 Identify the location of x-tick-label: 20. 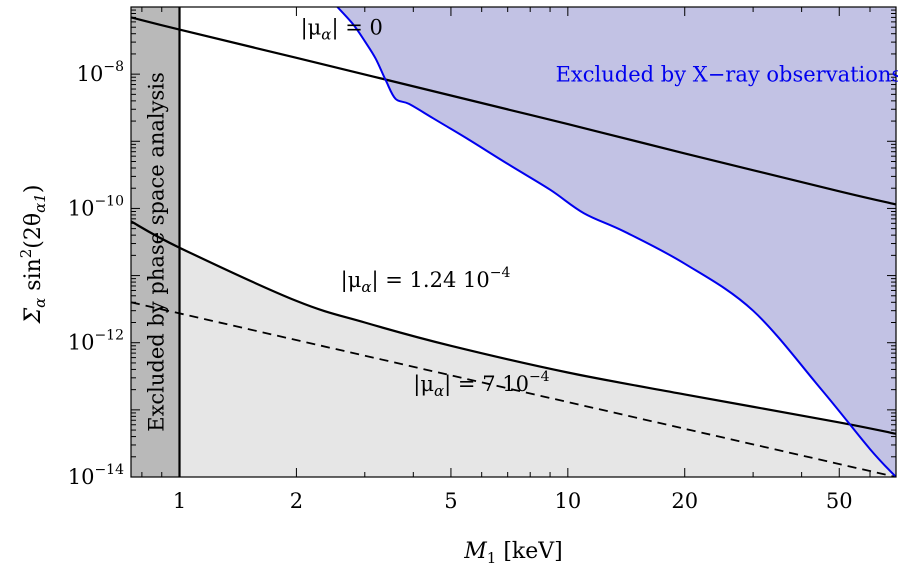
(684, 501).